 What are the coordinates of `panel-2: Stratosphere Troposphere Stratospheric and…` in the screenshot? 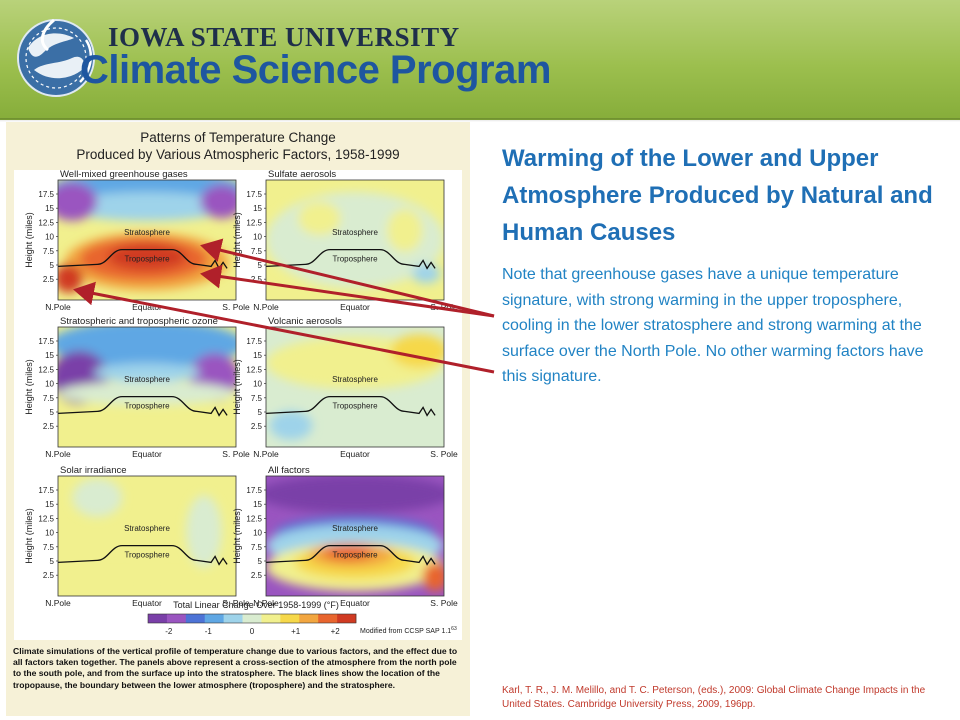 It's located at (137, 387).